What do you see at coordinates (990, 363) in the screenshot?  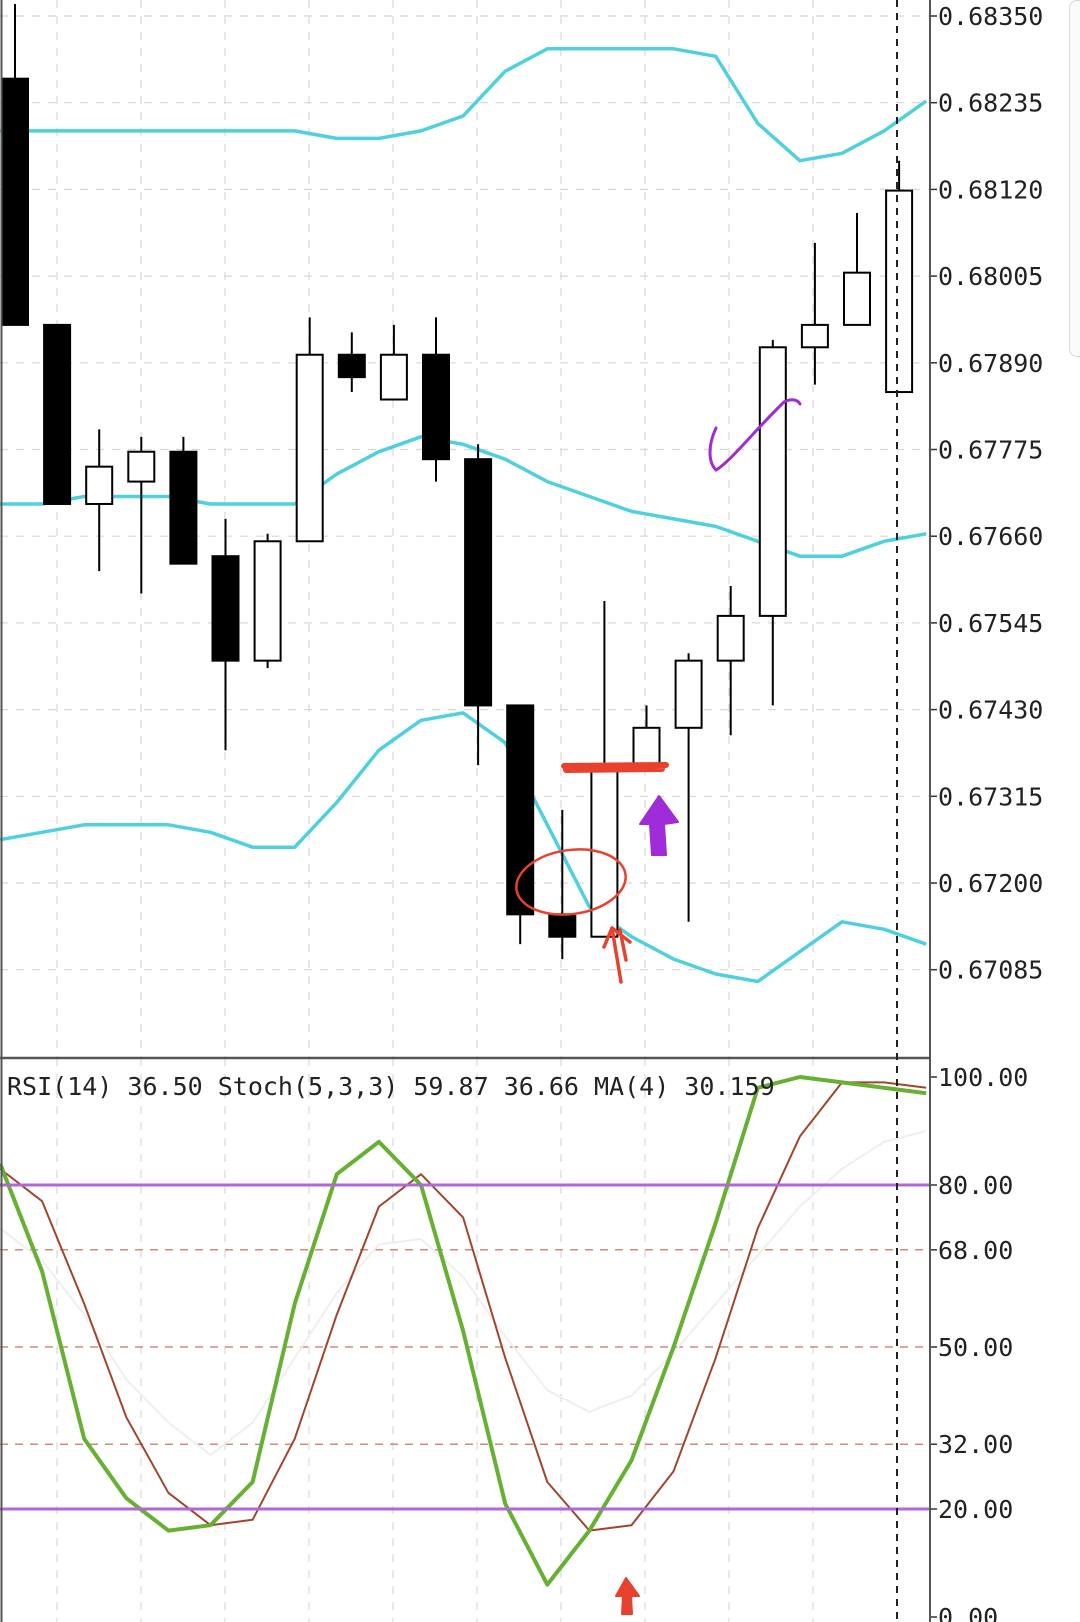 I see `price-axis-label: 0.67890` at bounding box center [990, 363].